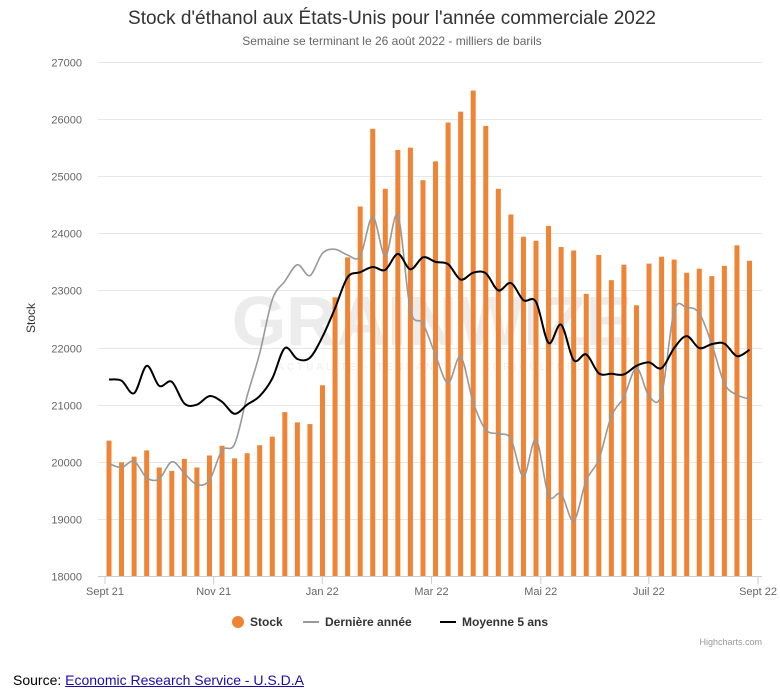  What do you see at coordinates (66, 578) in the screenshot?
I see `y-tick-label: 18000` at bounding box center [66, 578].